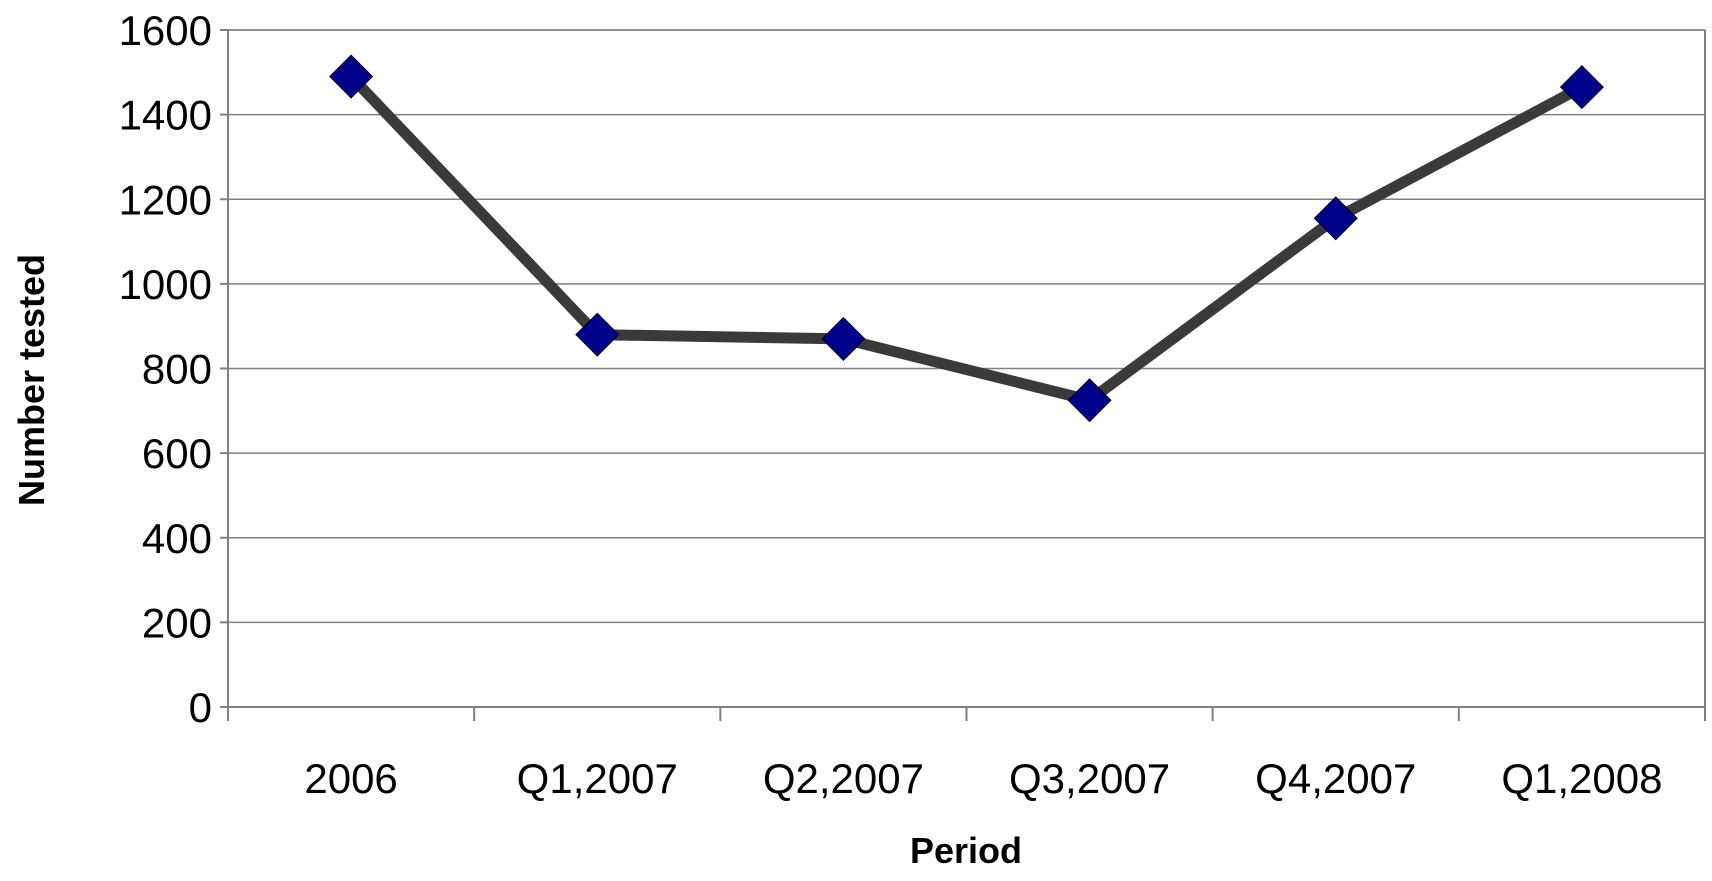  I want to click on data-point-Q1,2008, so click(1581, 87).